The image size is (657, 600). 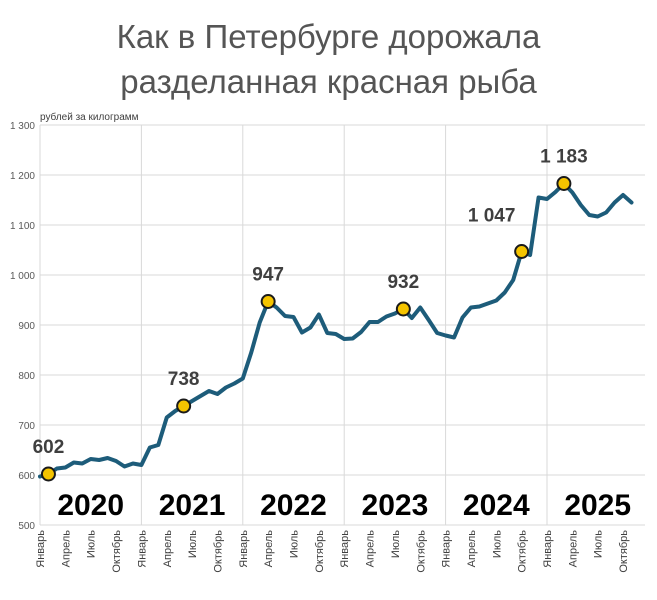 What do you see at coordinates (328, 81) in the screenshot?
I see `chart-title-line-2: разделанная красная рыба` at bounding box center [328, 81].